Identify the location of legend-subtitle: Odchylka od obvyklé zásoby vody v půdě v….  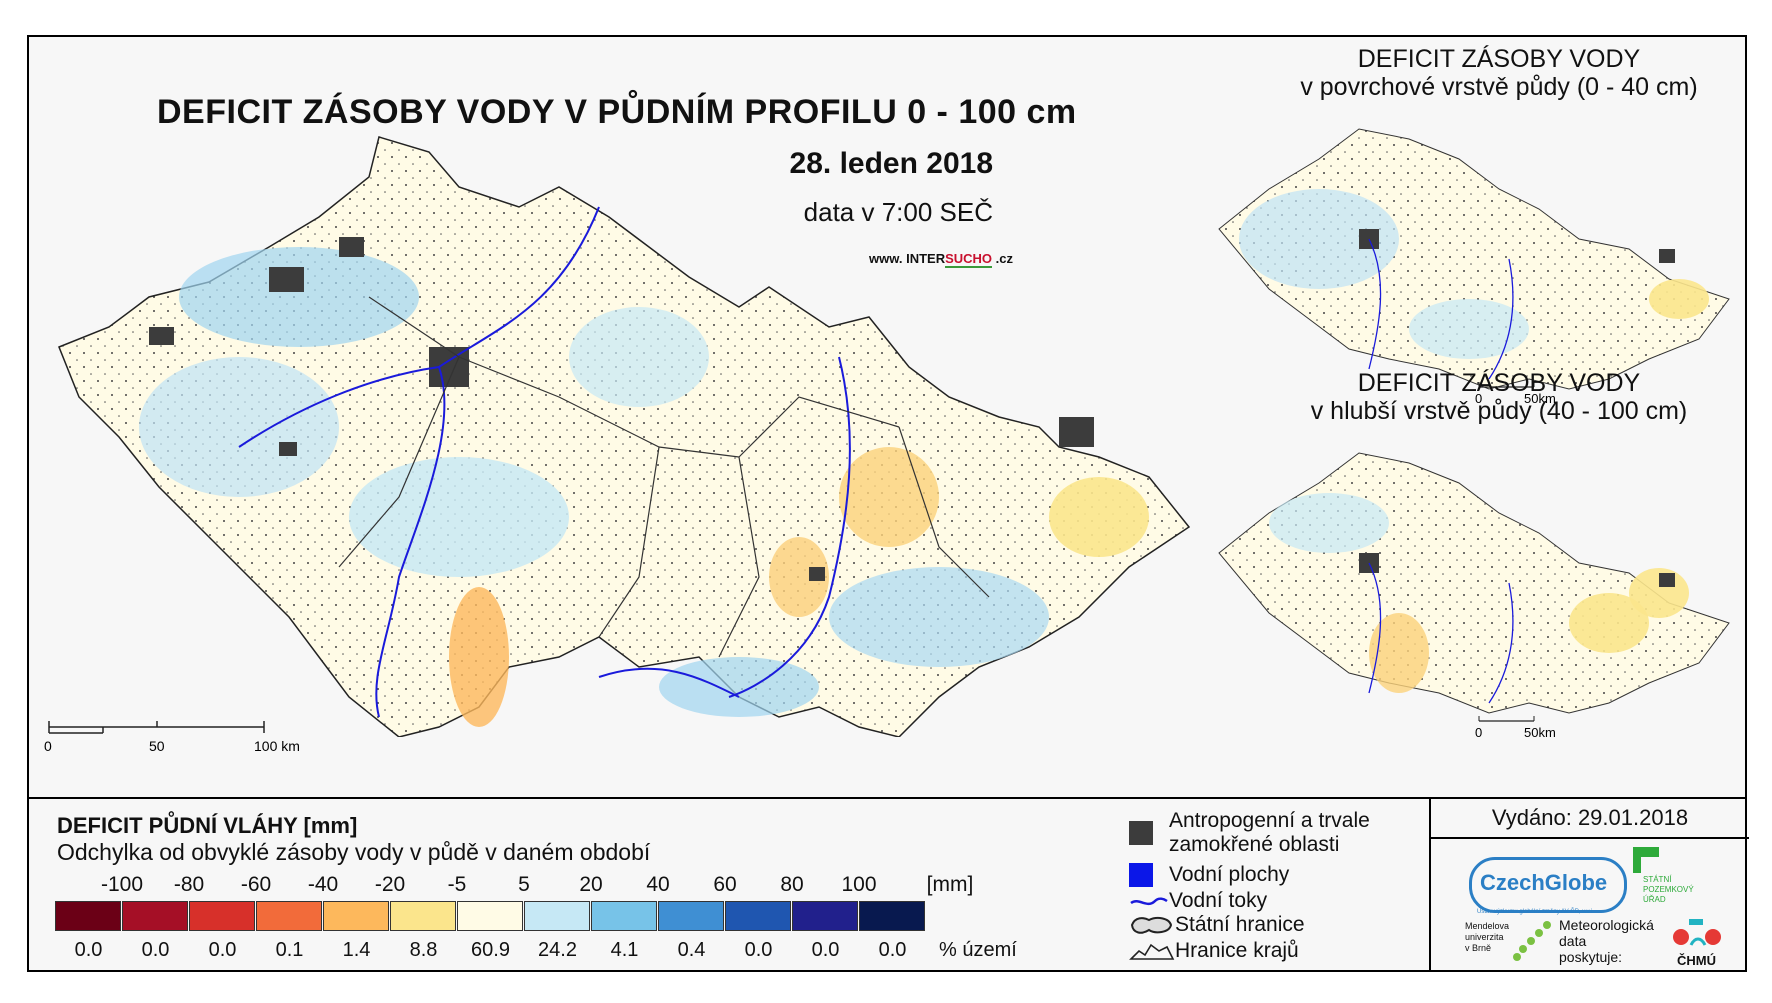
(354, 852).